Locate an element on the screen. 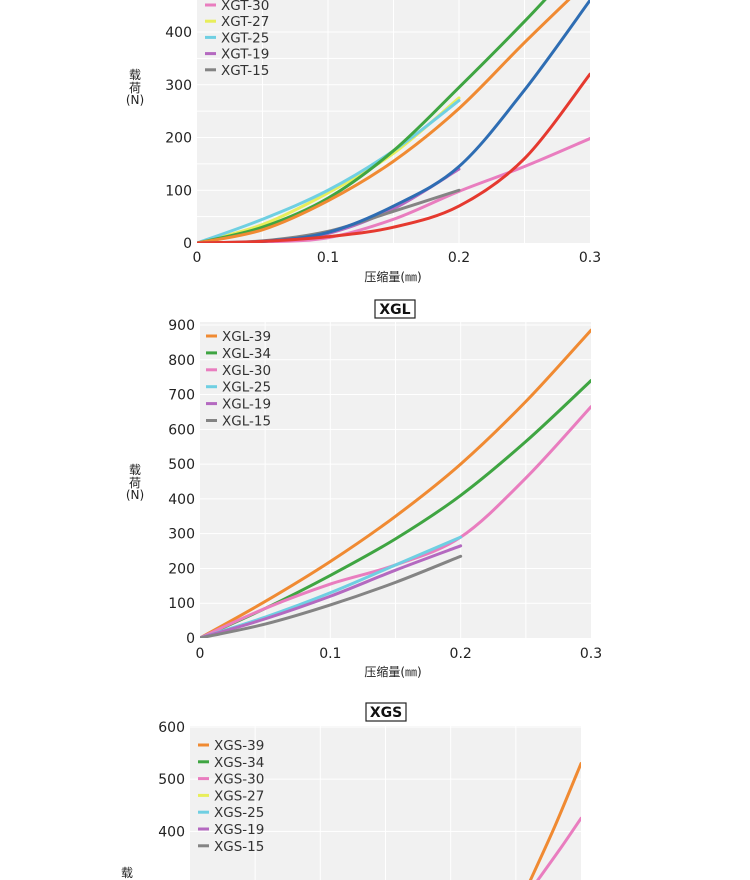 The height and width of the screenshot is (880, 750). legend-label: XGS-27 is located at coordinates (239, 796).